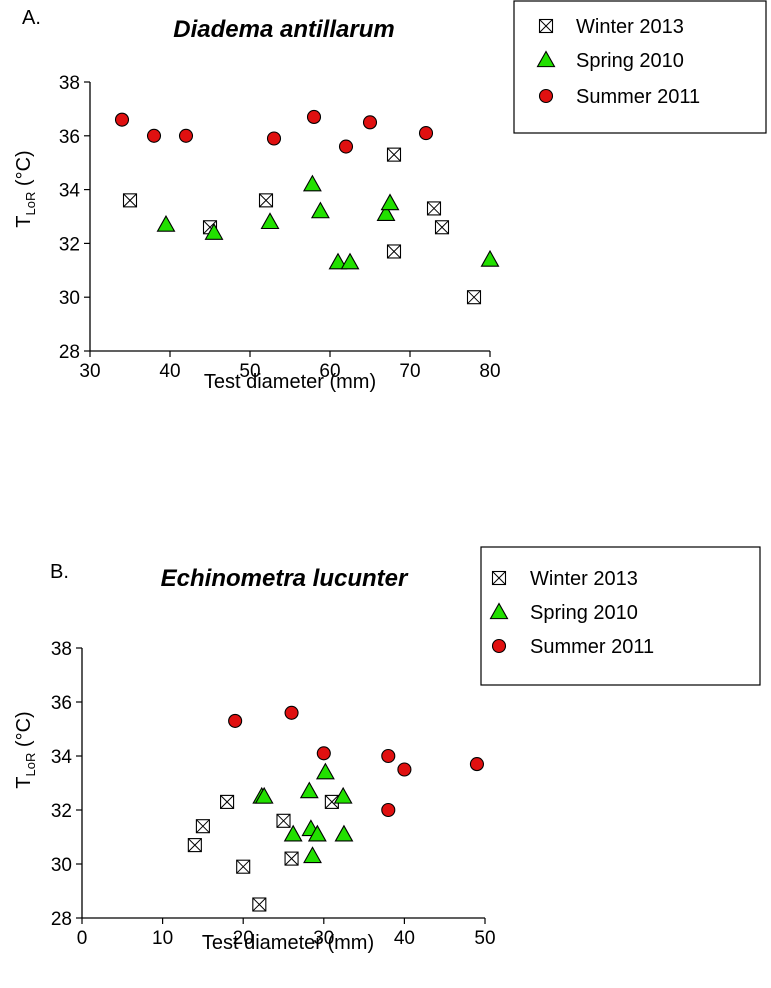 This screenshot has width=771, height=988. I want to click on y-tick-label-b: 36, so click(61, 703).